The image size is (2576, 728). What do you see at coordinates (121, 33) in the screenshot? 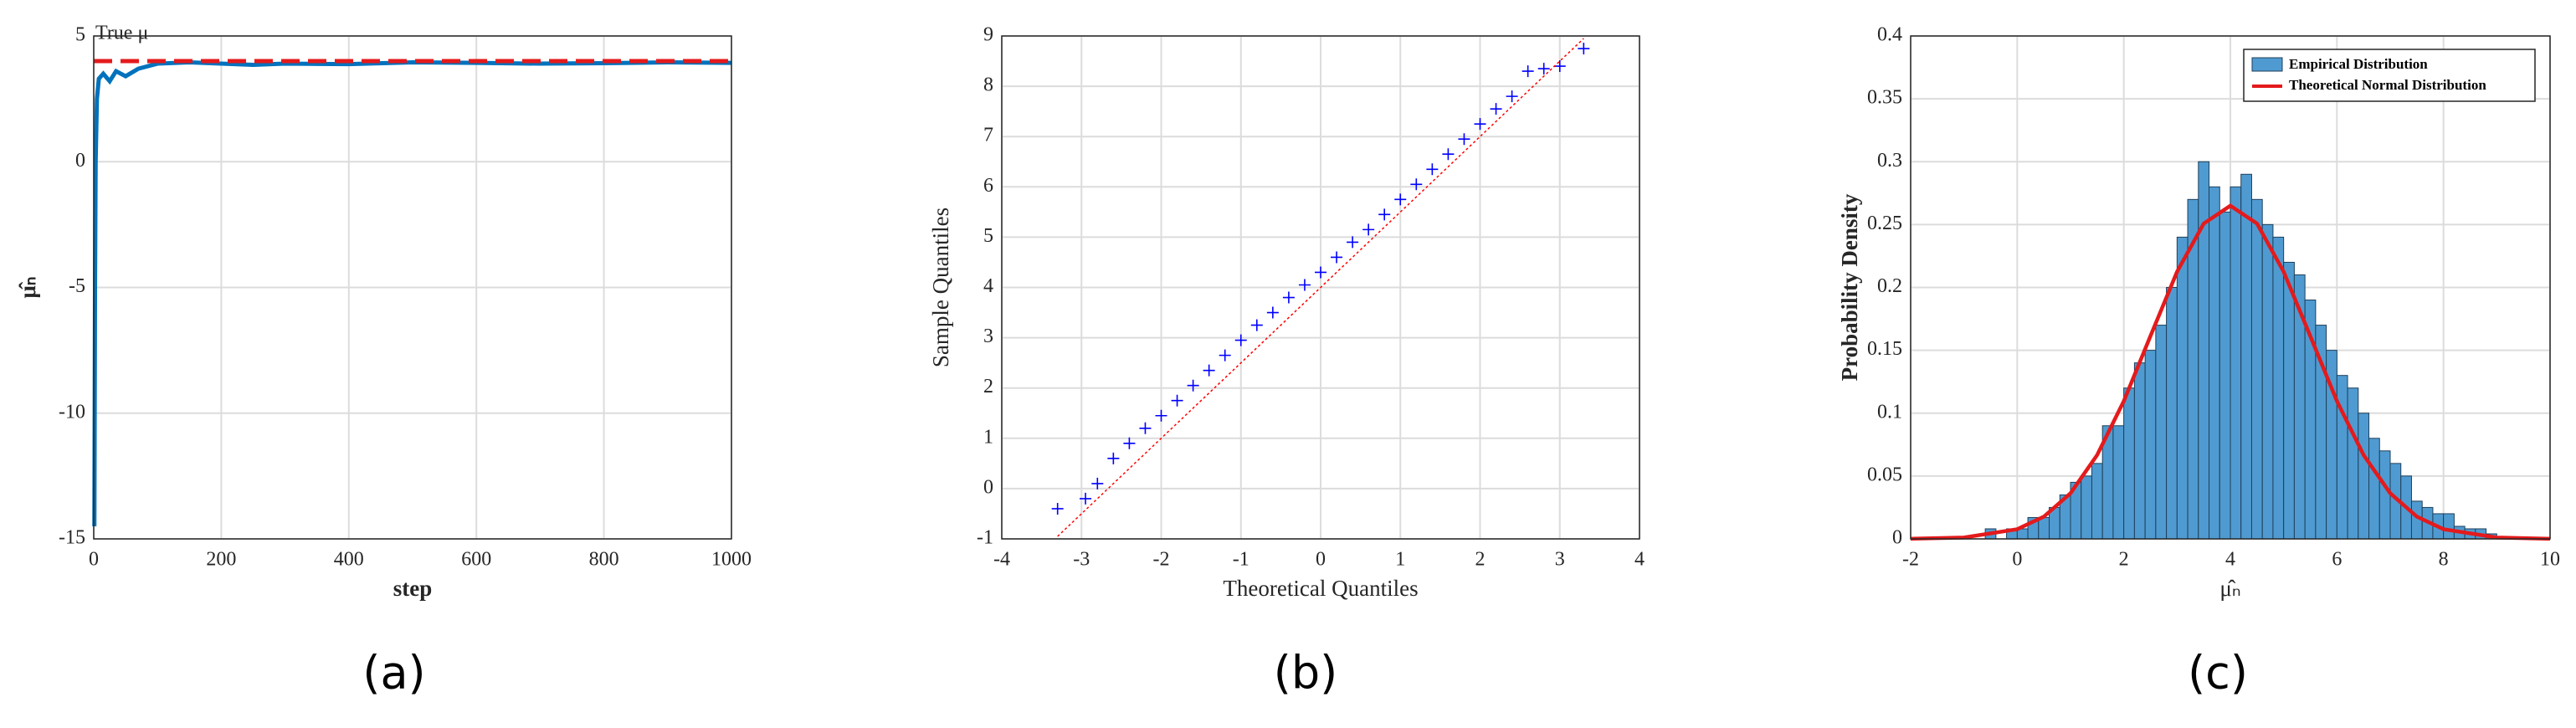
I see `annotation: True μ` at bounding box center [121, 33].